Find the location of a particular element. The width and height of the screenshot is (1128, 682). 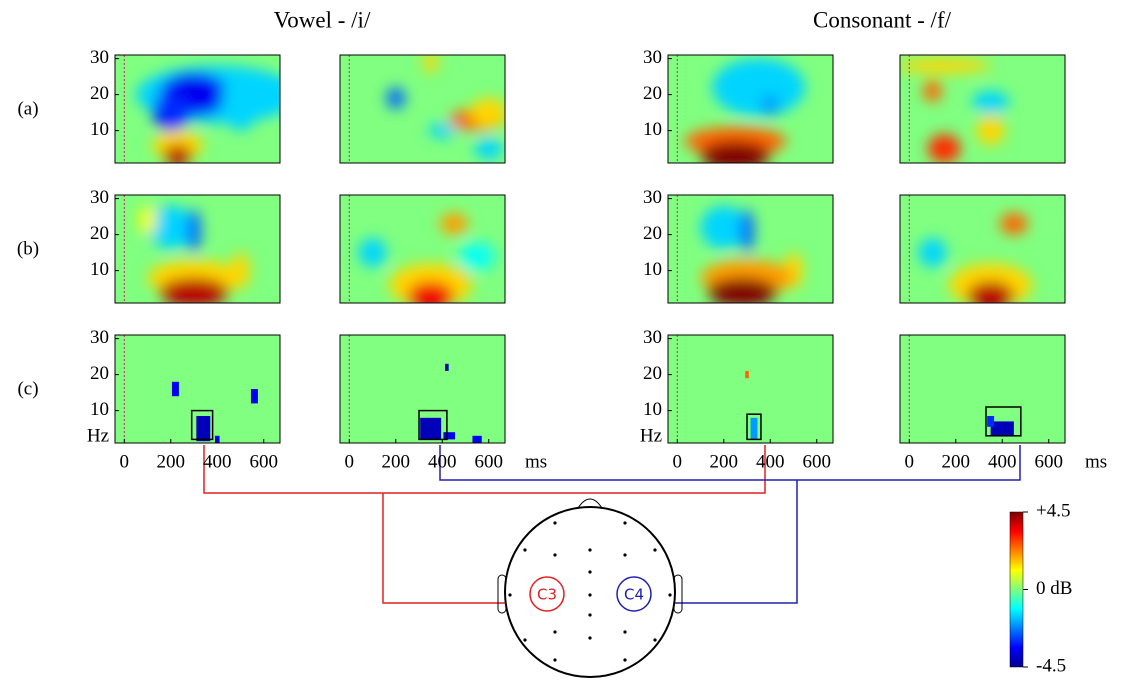

colorbar is located at coordinates (1016, 589).